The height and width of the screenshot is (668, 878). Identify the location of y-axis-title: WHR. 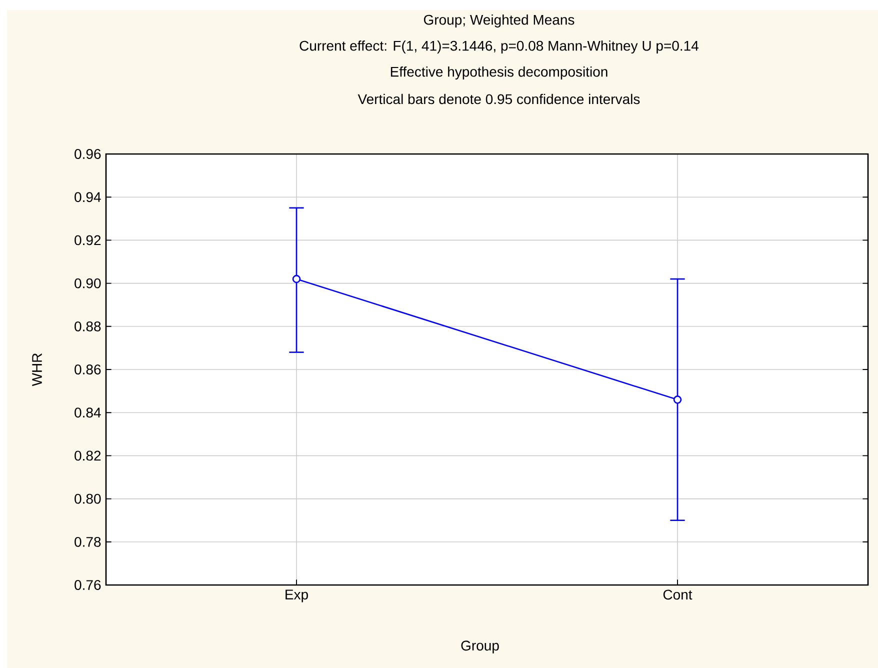
(37, 369).